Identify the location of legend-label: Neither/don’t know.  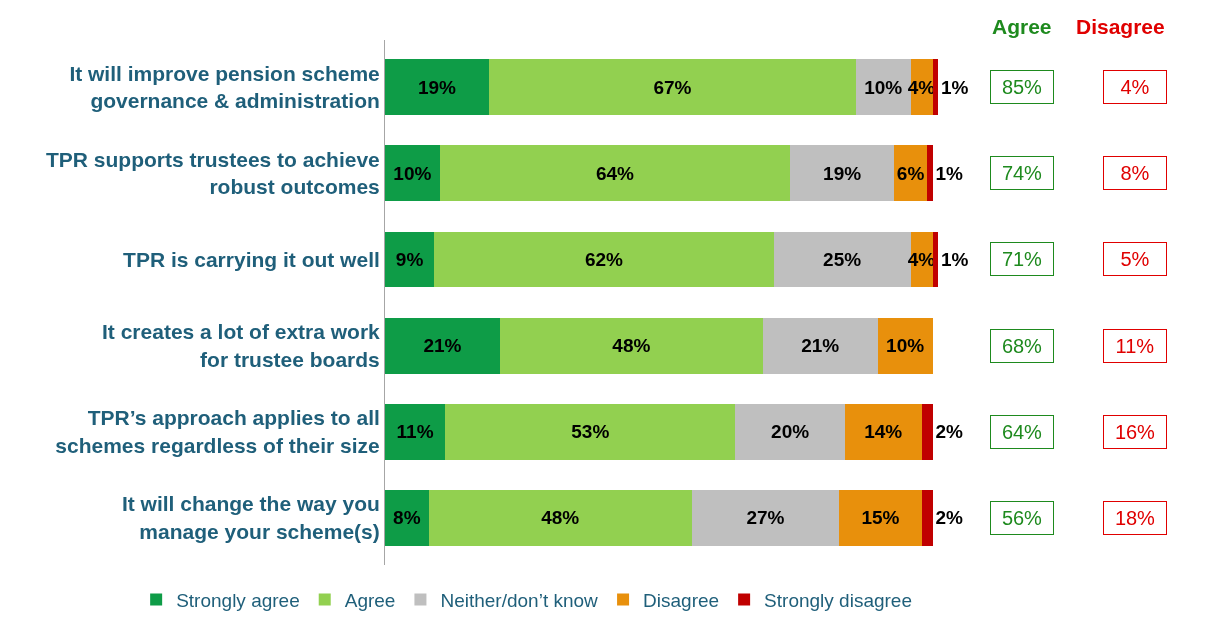
(519, 601).